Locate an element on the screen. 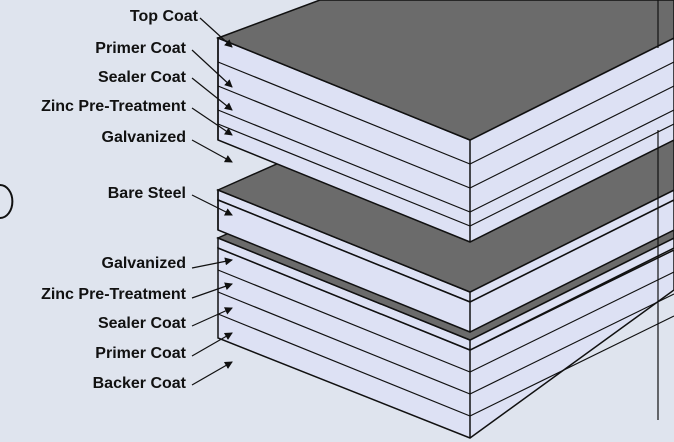 This screenshot has height=442, width=674. leader-arrows is located at coordinates (212, 201).